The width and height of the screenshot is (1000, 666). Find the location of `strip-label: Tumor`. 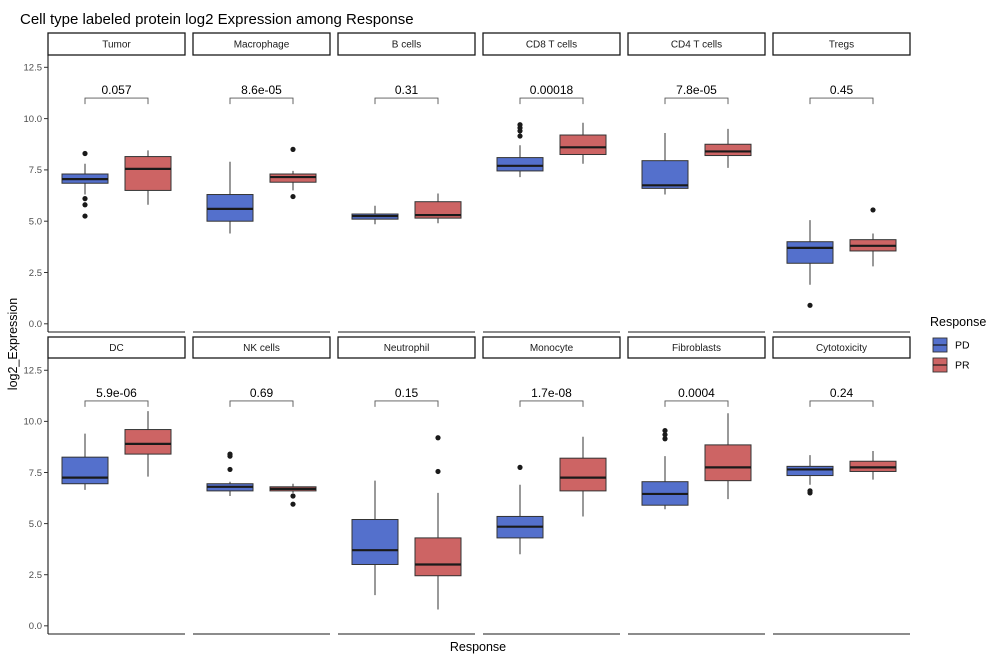

strip-label: Tumor is located at coordinates (116, 45).